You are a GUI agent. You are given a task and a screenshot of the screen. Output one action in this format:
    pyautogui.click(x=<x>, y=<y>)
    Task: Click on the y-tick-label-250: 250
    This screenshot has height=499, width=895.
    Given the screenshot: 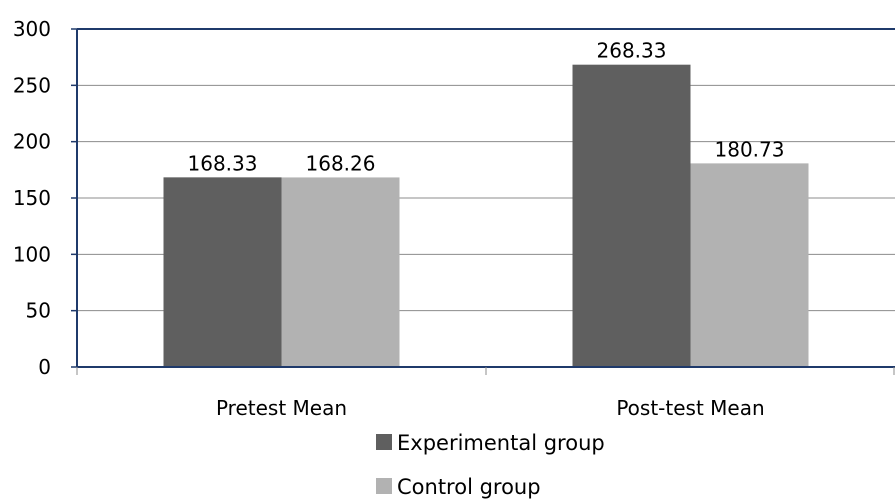 What is the action you would take?
    pyautogui.click(x=32, y=85)
    